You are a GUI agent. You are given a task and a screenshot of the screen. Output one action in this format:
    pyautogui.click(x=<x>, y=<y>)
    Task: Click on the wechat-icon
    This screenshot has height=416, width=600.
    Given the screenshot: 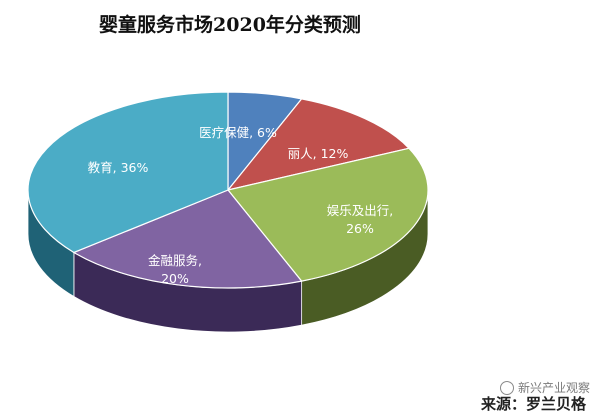 What is the action you would take?
    pyautogui.click(x=506, y=387)
    